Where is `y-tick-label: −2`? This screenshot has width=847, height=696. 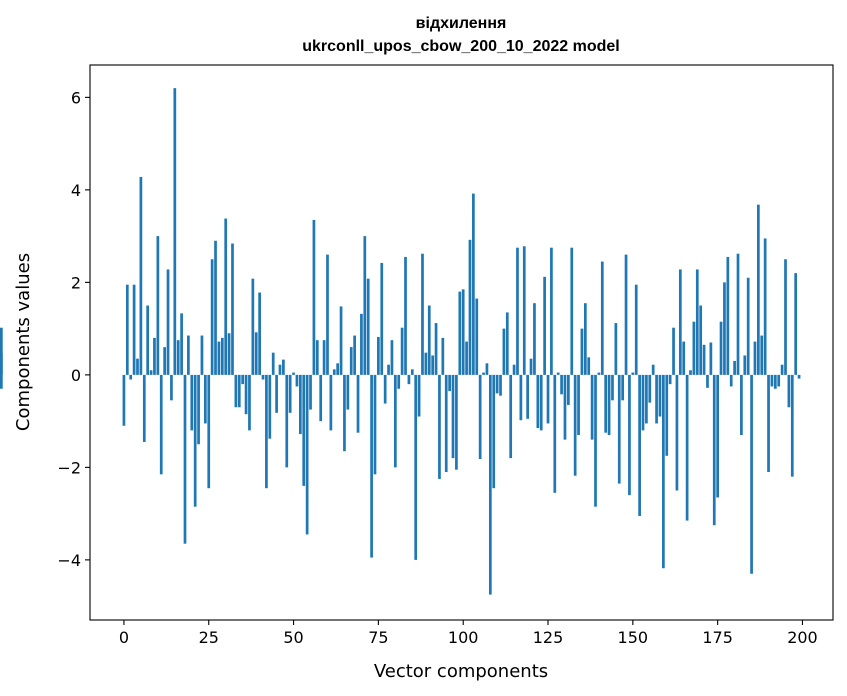 y-tick-label: −2 is located at coordinates (69, 467).